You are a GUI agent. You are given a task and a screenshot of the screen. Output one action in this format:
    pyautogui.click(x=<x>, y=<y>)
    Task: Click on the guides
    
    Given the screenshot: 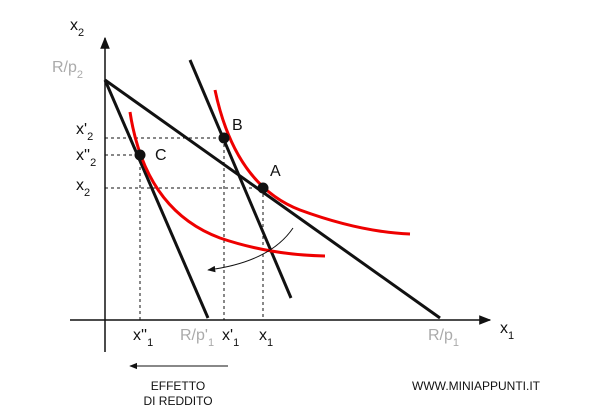 What is the action you would take?
    pyautogui.click(x=184, y=228)
    